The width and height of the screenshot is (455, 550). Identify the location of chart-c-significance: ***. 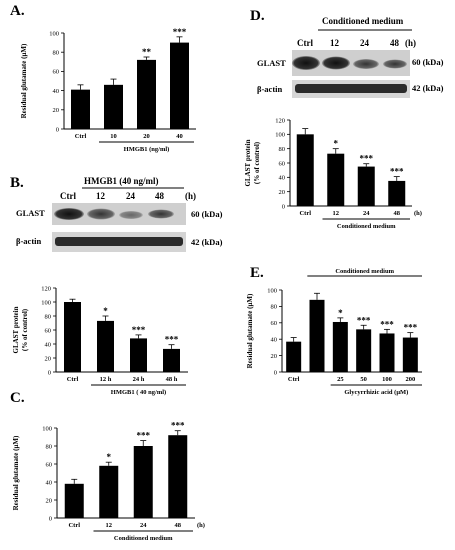
(178, 426).